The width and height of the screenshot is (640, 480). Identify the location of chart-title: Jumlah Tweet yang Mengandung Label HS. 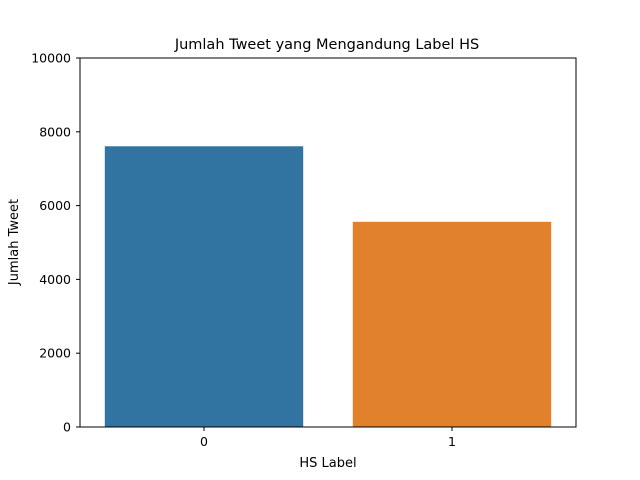
(326, 45).